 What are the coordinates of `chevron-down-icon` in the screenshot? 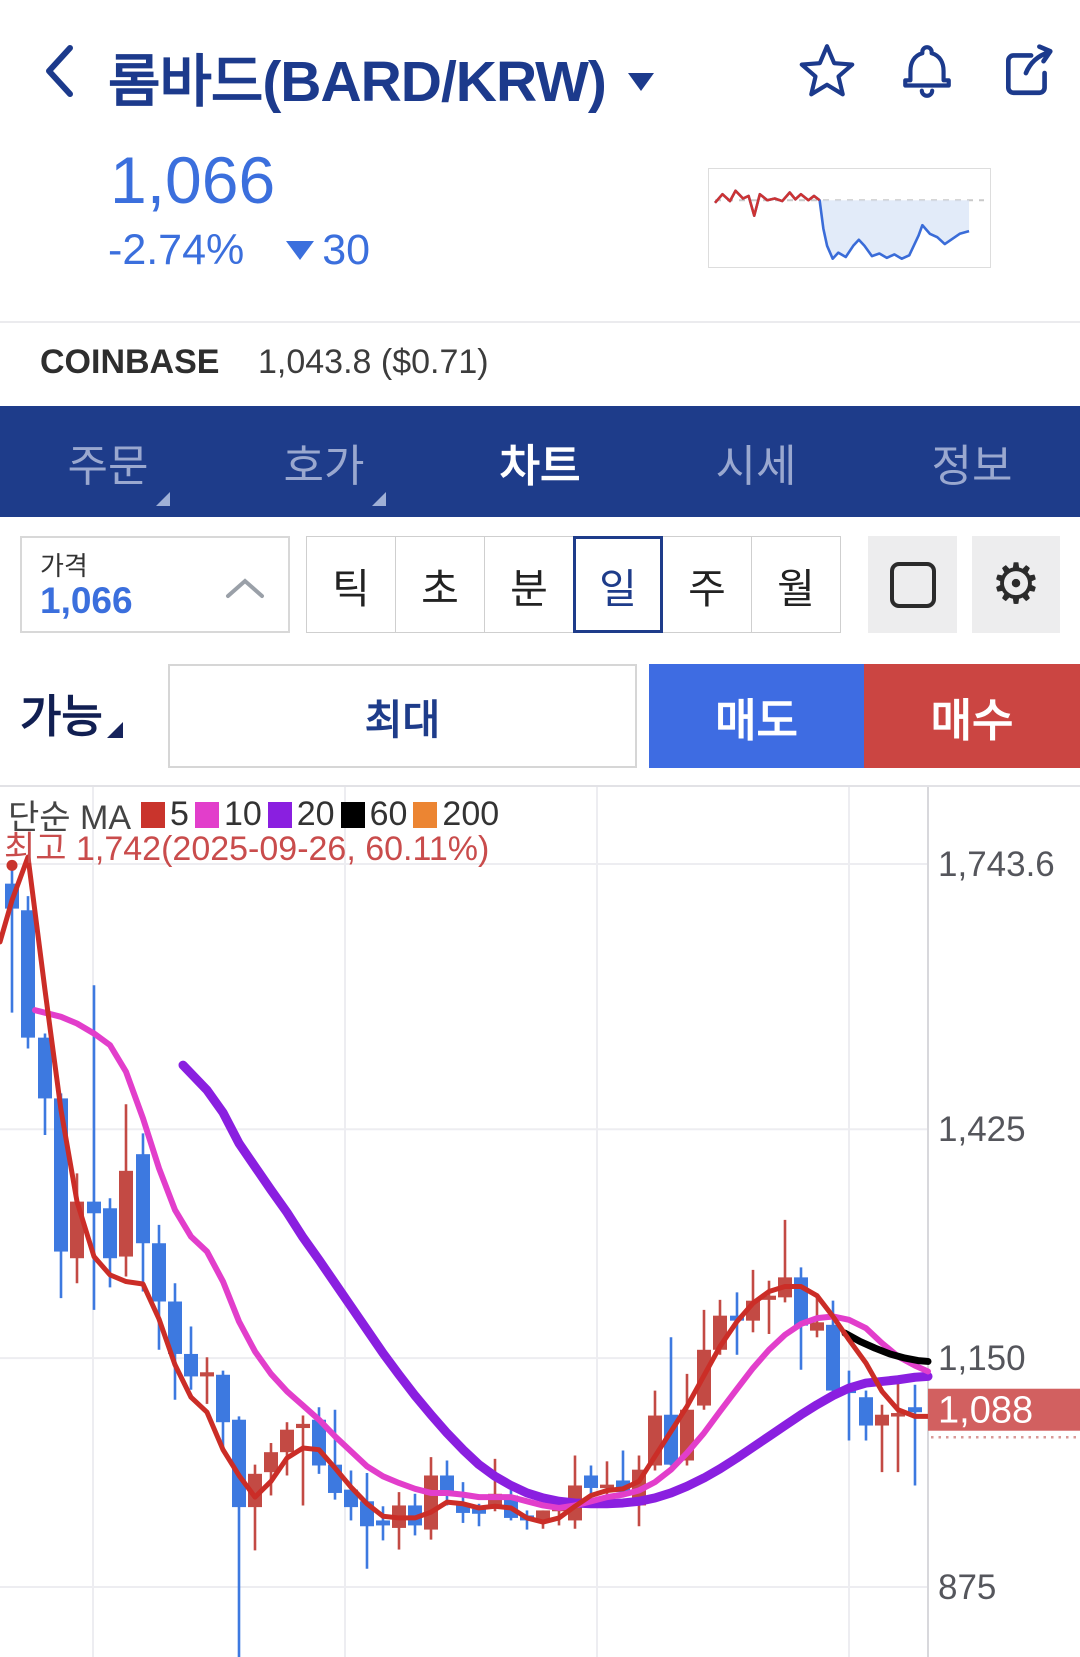 It's located at (640, 82).